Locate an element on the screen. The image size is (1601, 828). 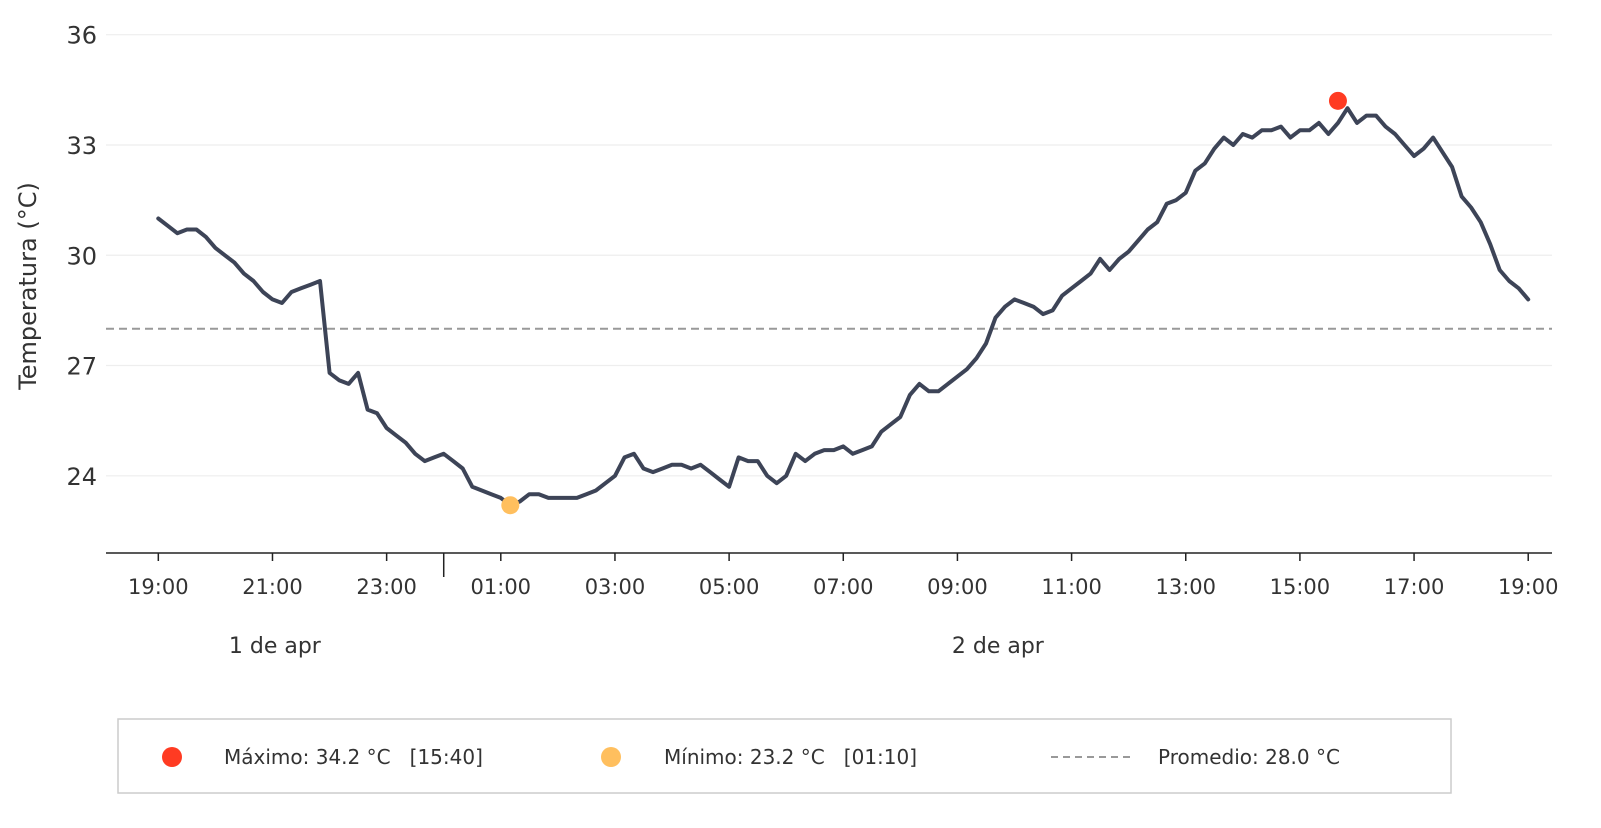
y-tick-label: 33 is located at coordinates (81, 146).